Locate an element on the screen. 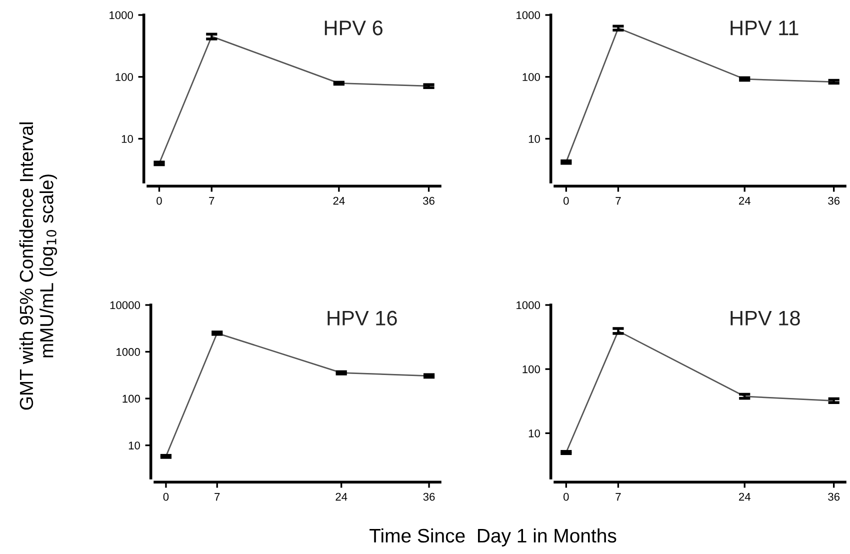  y-axis-title: GMT with 95% Confidence Interval mMU/mL (log$_{10}$ scale) is located at coordinates (38, 266).